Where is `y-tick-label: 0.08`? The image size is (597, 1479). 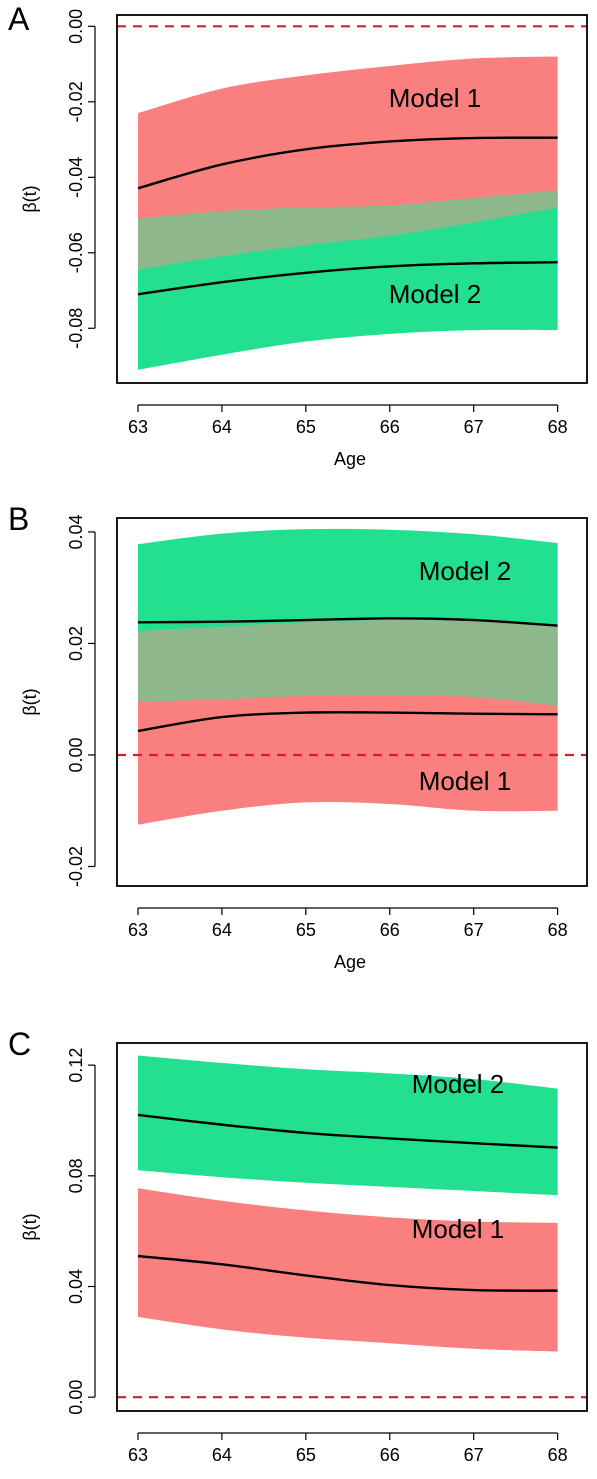 y-tick-label: 0.08 is located at coordinates (76, 1175).